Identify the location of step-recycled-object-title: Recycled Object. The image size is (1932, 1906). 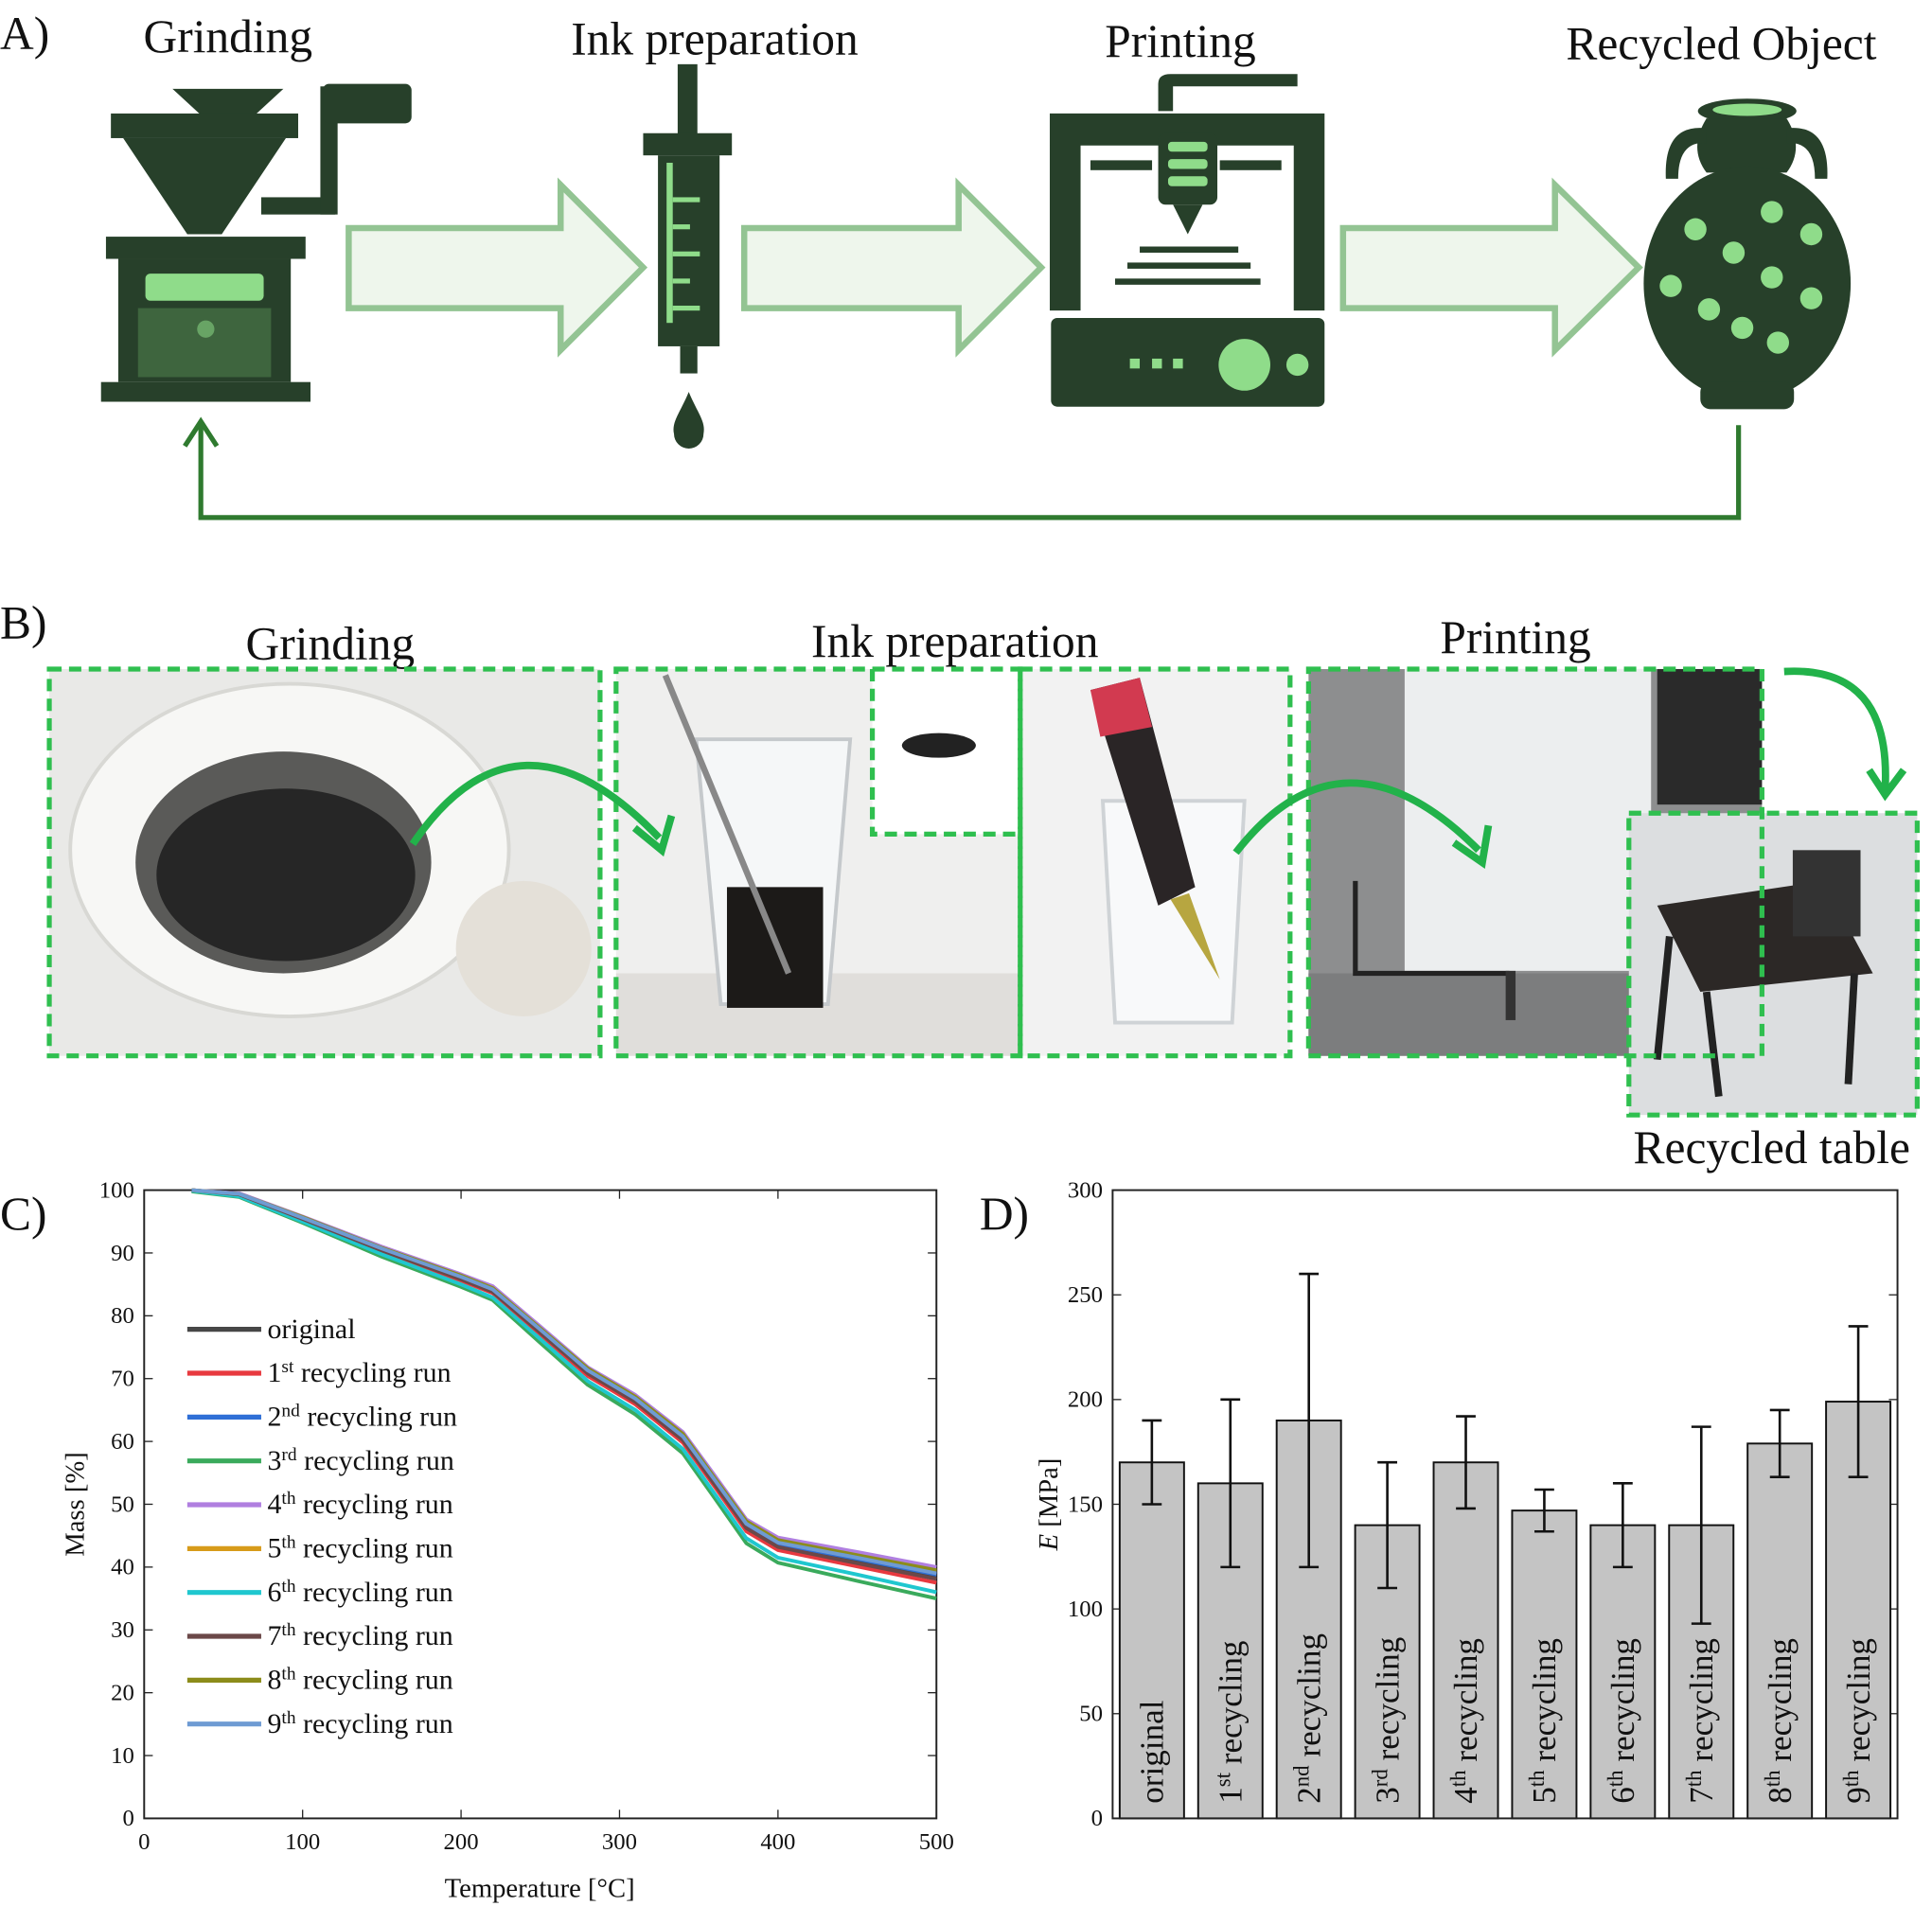
(1721, 44).